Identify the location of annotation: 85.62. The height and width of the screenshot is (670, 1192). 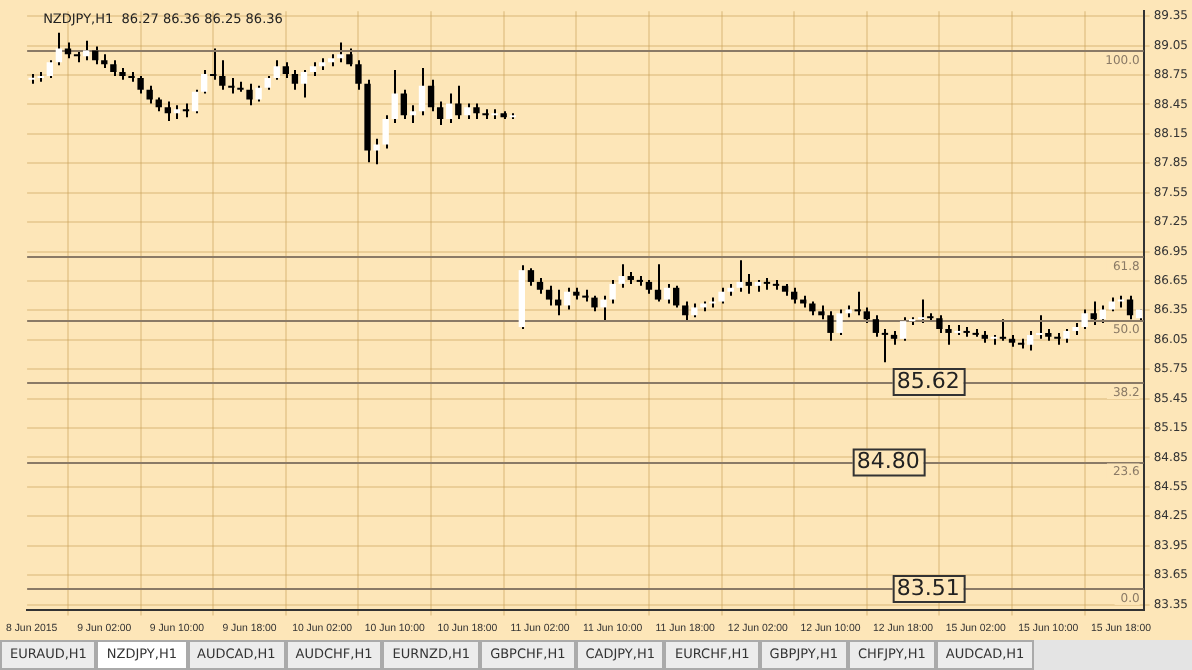
(928, 380).